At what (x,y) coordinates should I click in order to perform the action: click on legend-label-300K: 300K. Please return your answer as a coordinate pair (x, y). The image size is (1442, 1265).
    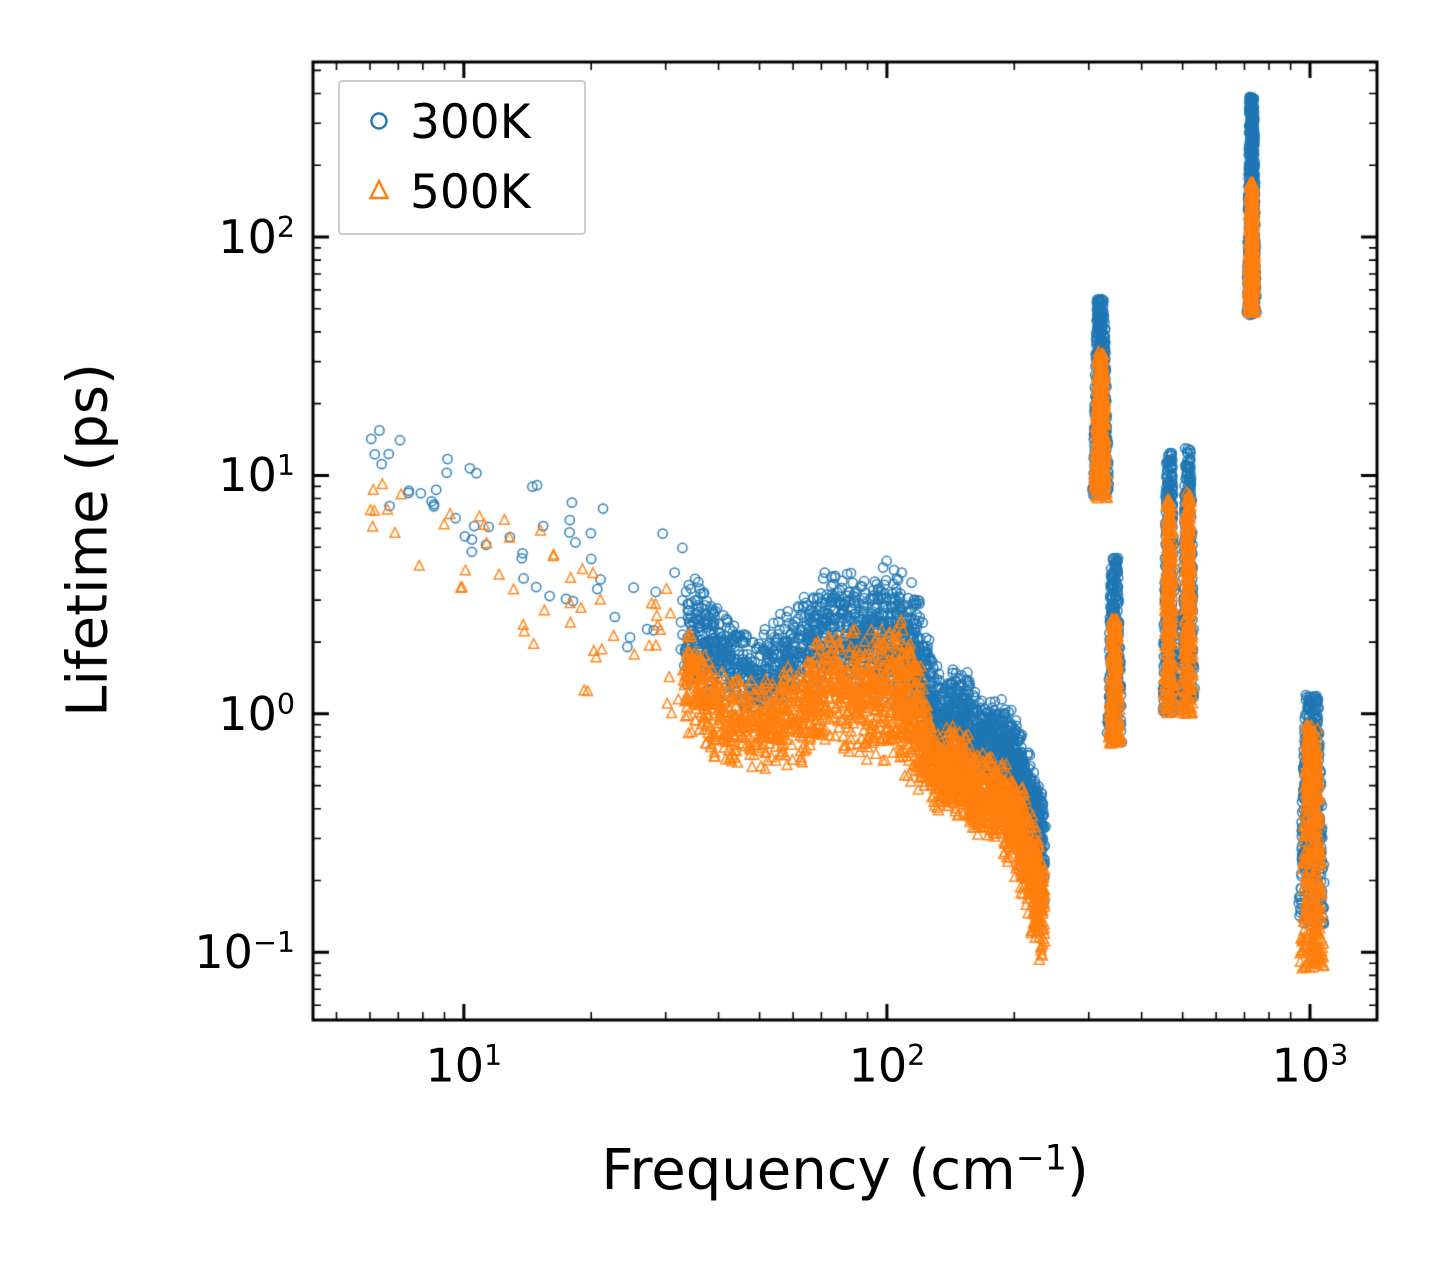
    Looking at the image, I should click on (470, 123).